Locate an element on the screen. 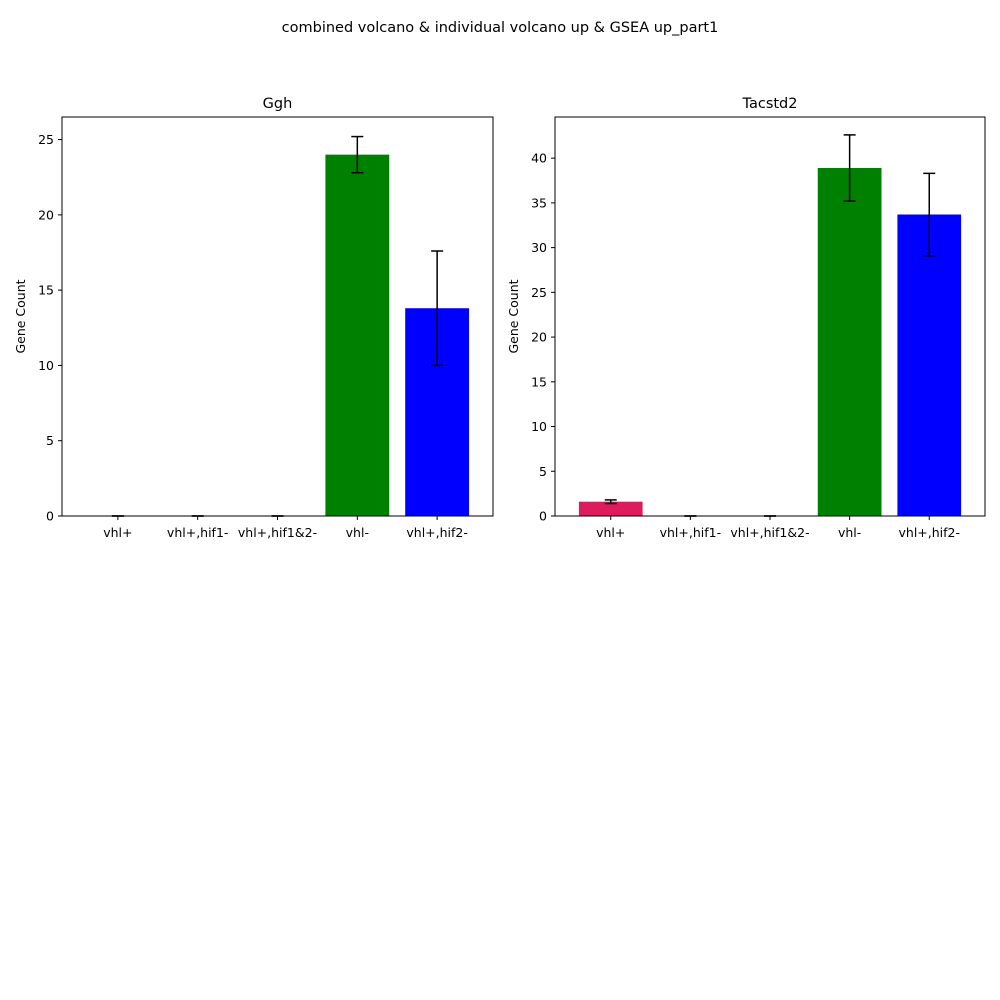 Image resolution: width=1000 pixels, height=1000 pixels. bar-vhl+,hif2- is located at coordinates (929, 365).